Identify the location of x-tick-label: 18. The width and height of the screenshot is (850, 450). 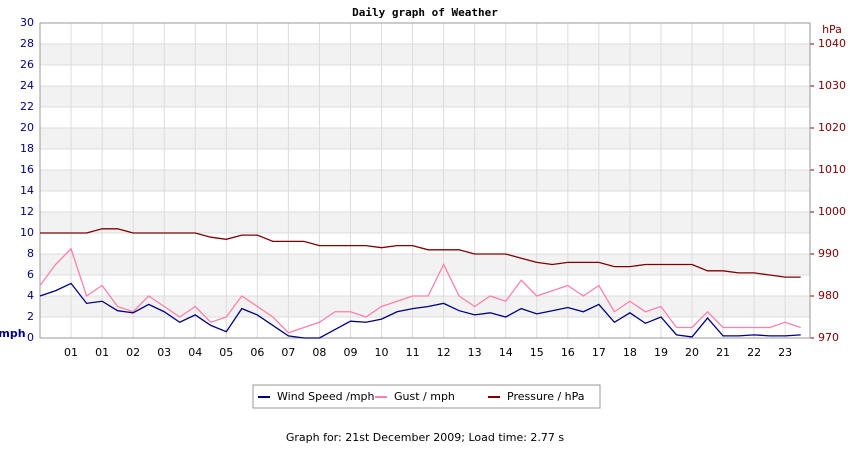
(630, 352).